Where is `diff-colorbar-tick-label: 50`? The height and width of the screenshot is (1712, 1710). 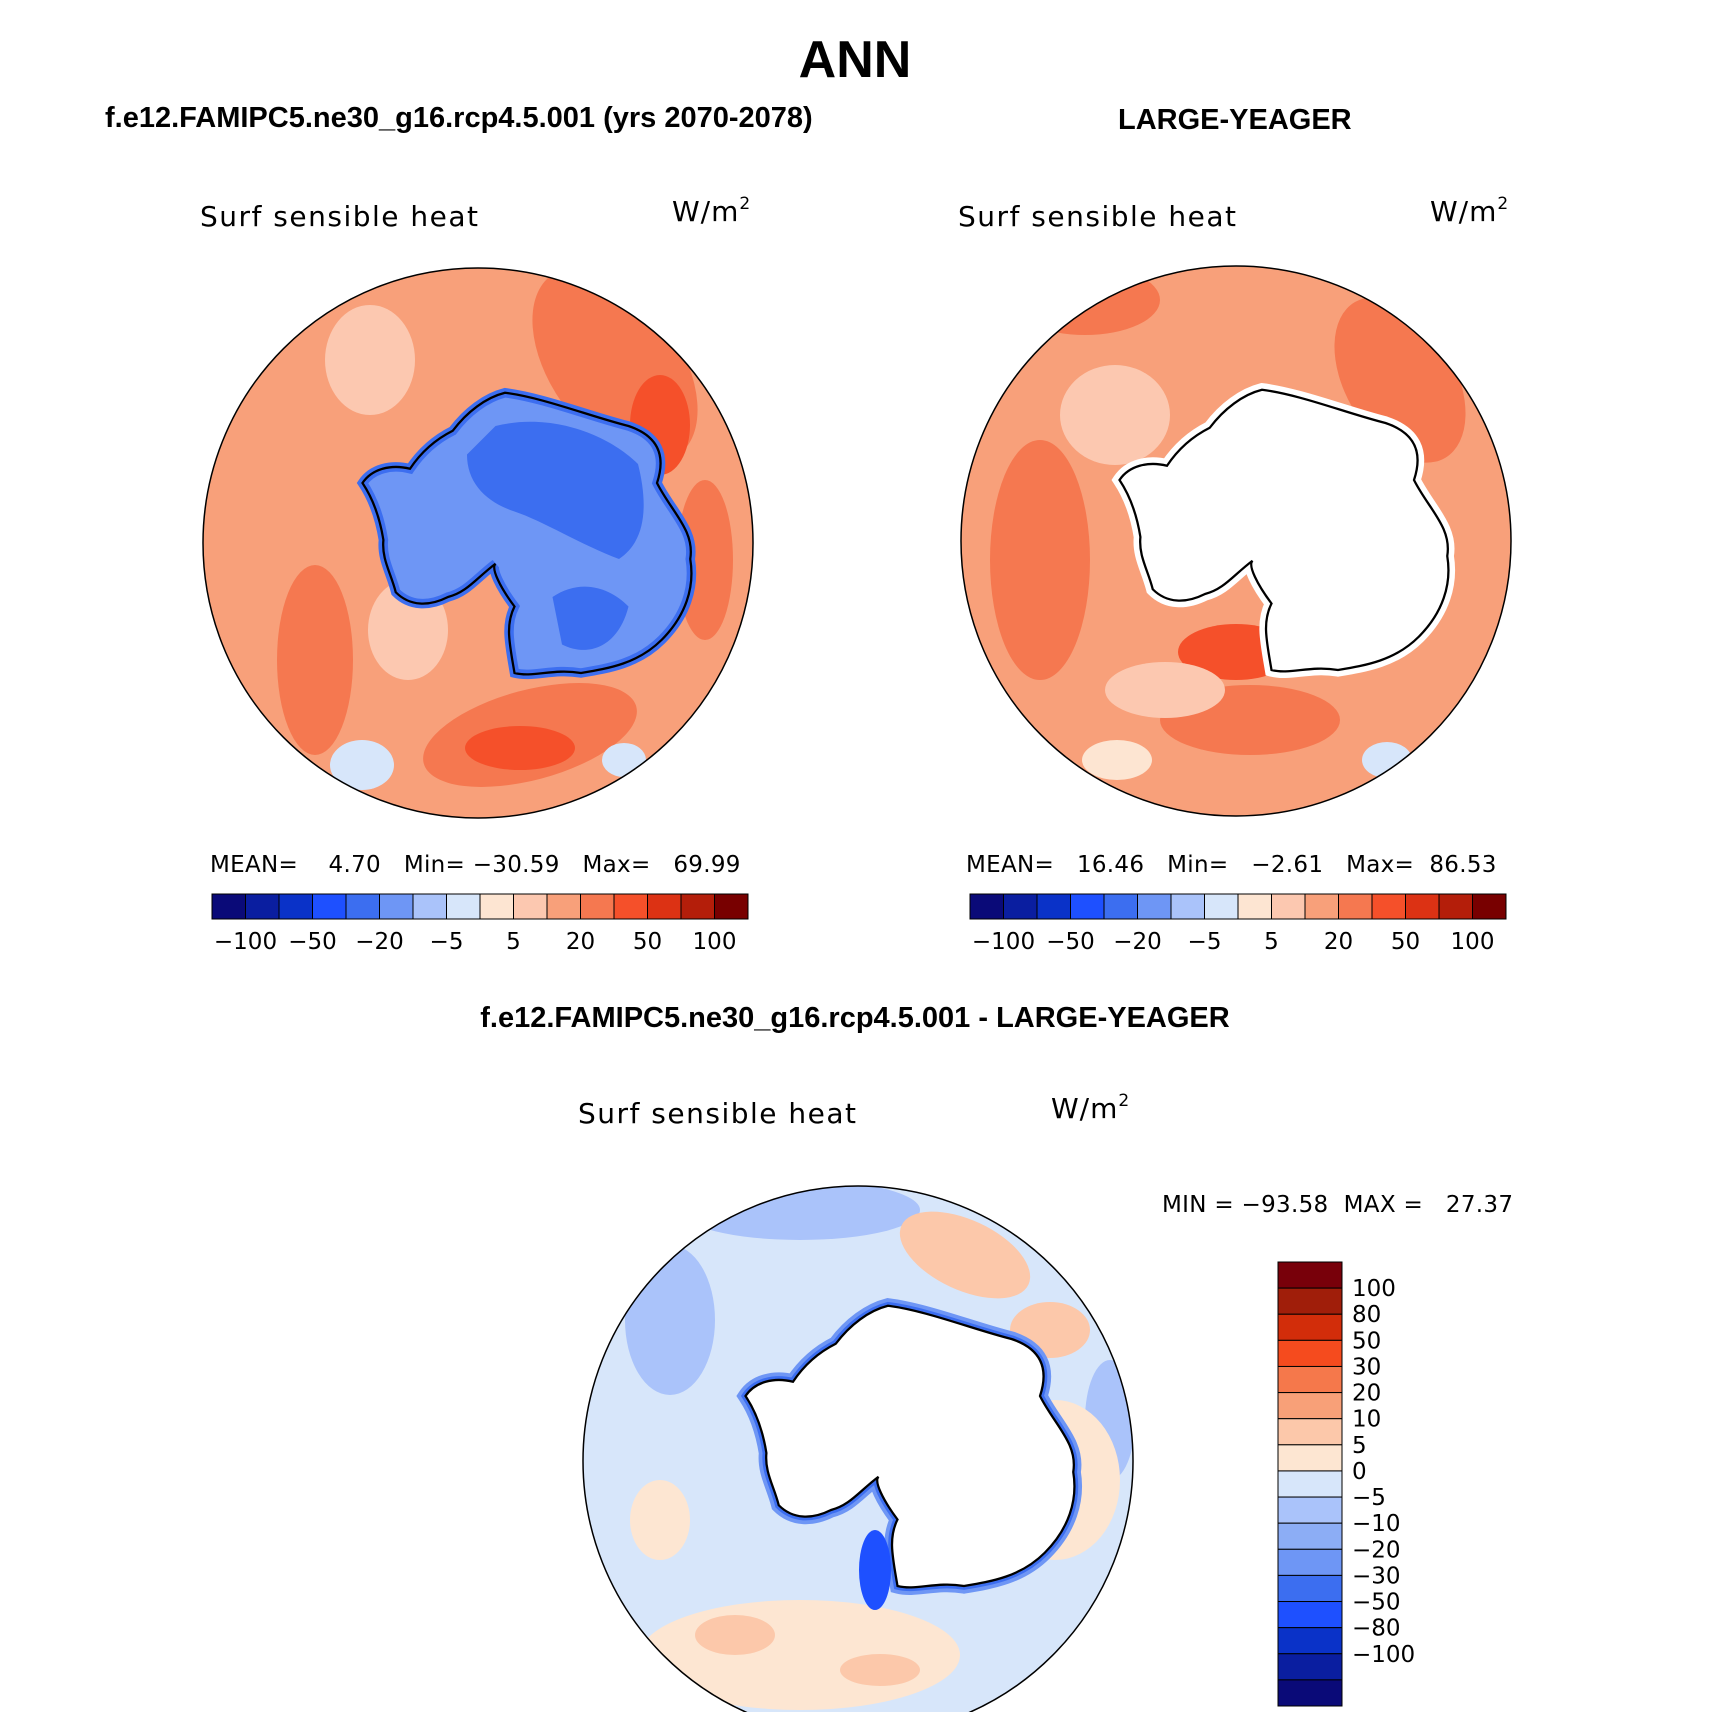 diff-colorbar-tick-label: 50 is located at coordinates (1366, 1341).